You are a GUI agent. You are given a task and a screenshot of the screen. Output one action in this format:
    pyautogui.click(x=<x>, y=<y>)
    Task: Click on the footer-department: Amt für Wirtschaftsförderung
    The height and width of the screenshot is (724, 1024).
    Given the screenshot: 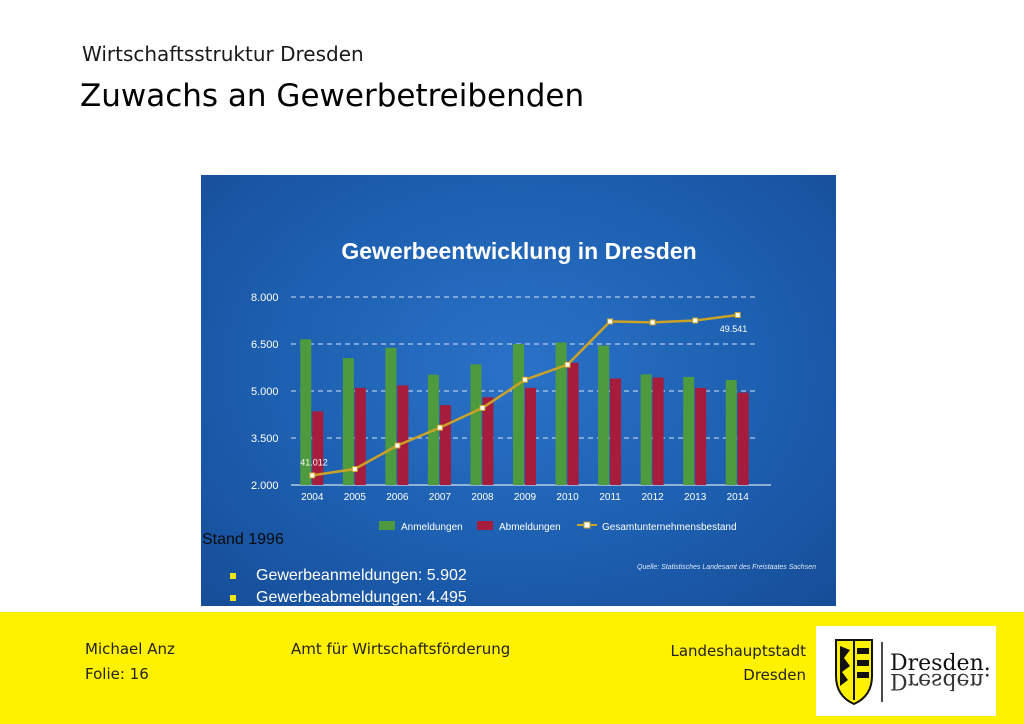 What is the action you would take?
    pyautogui.click(x=401, y=649)
    